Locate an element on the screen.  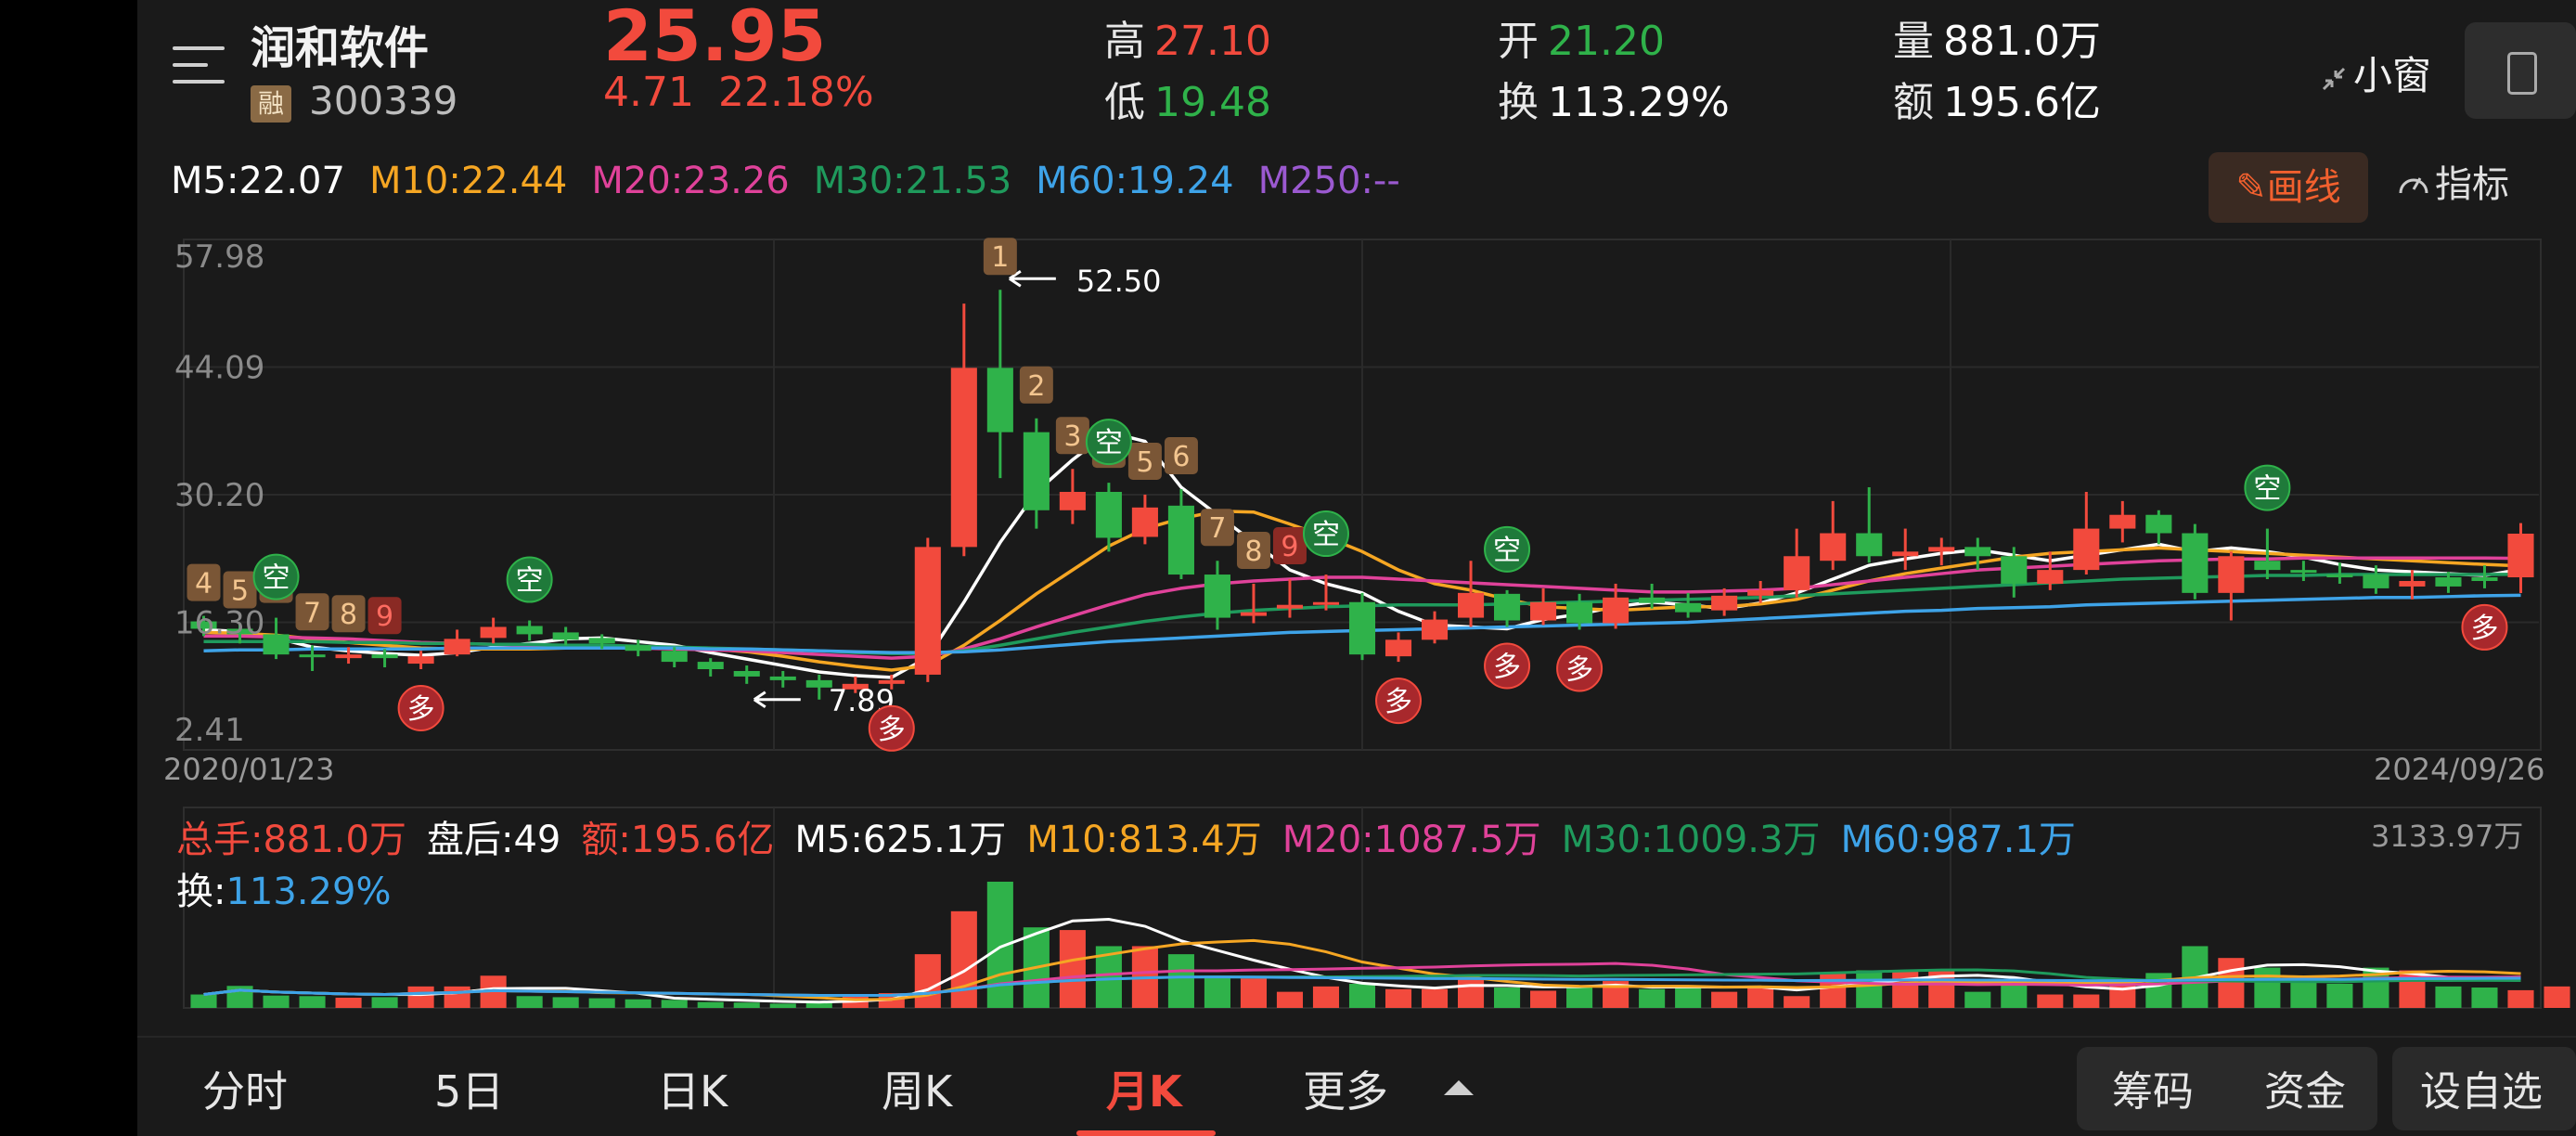
phone-mode-button is located at coordinates (2520, 70).